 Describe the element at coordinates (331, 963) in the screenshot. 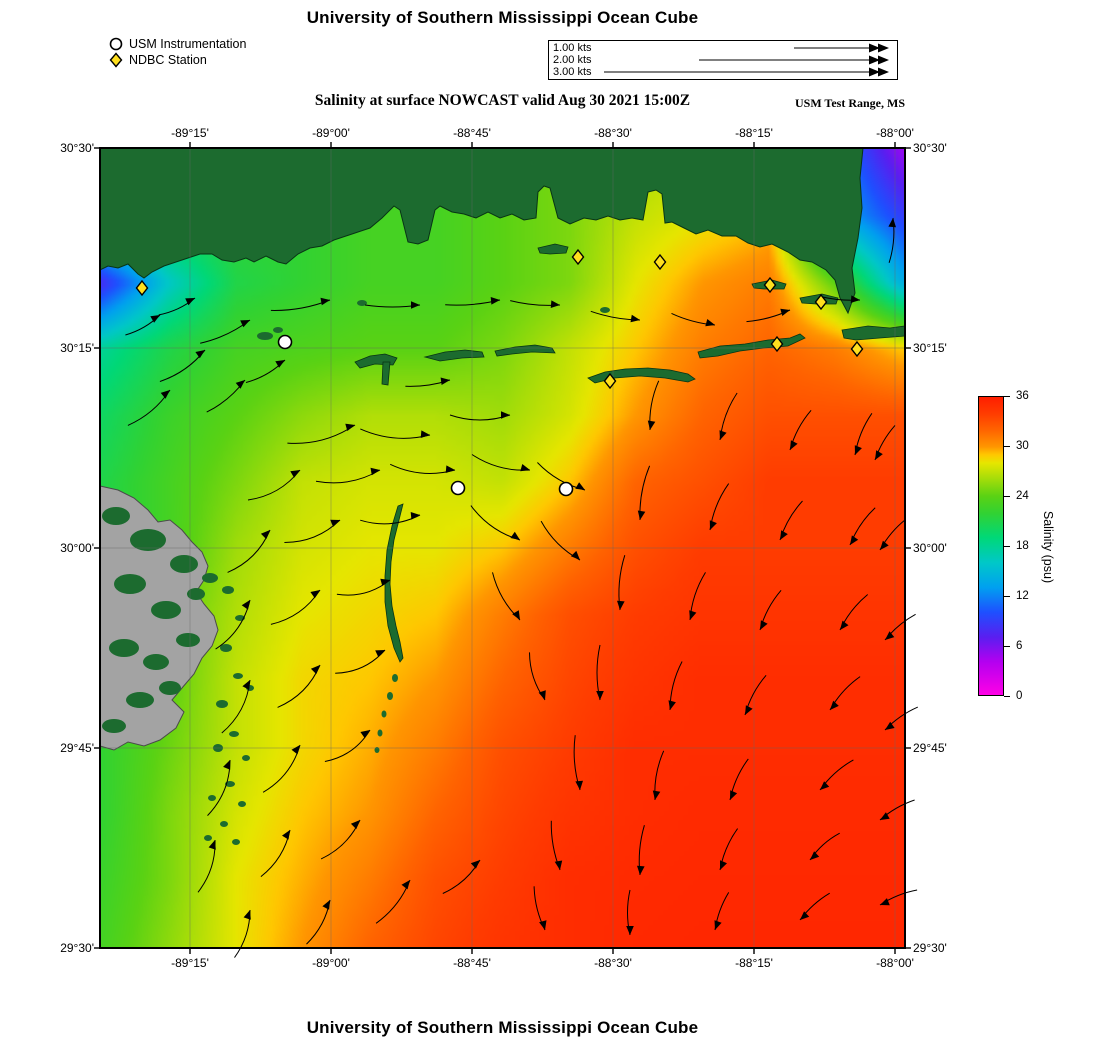

I see `axis-label-lon-bottom-1: -89°00'` at that location.